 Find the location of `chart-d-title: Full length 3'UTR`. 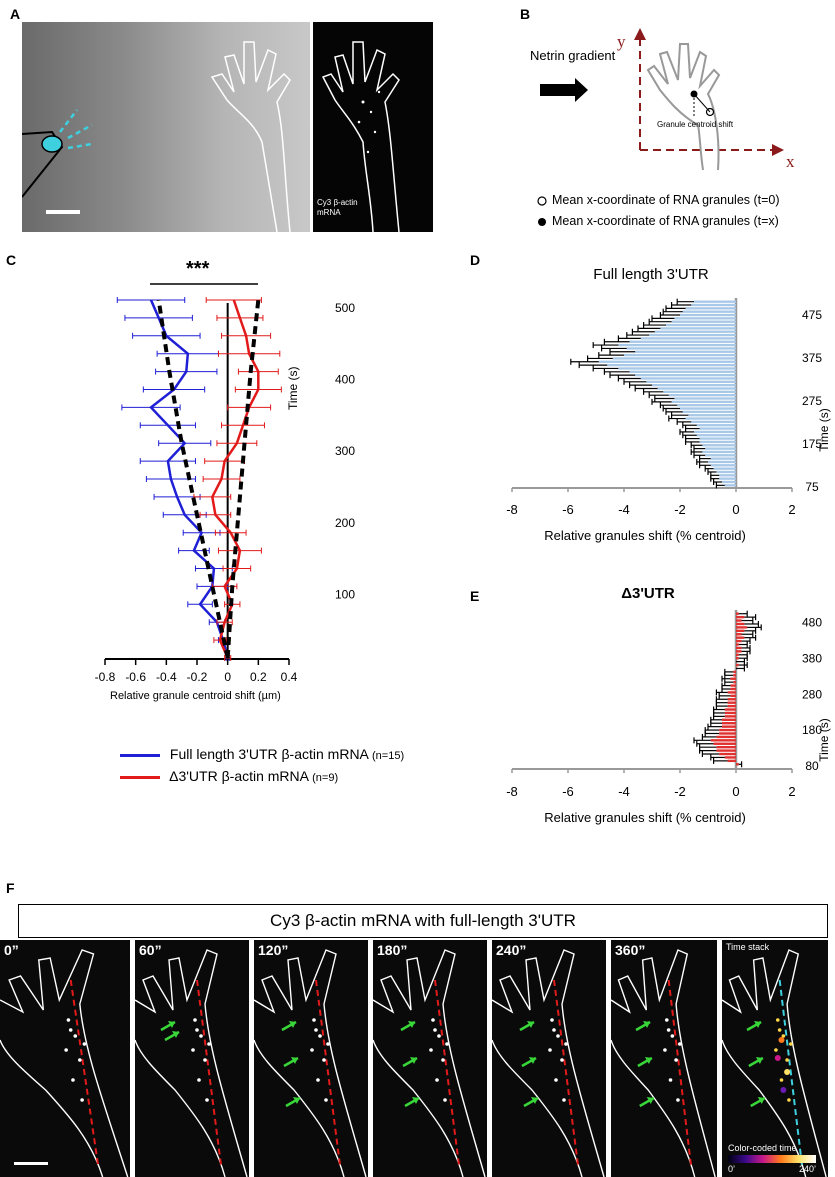

chart-d-title: Full length 3'UTR is located at coordinates (651, 274).